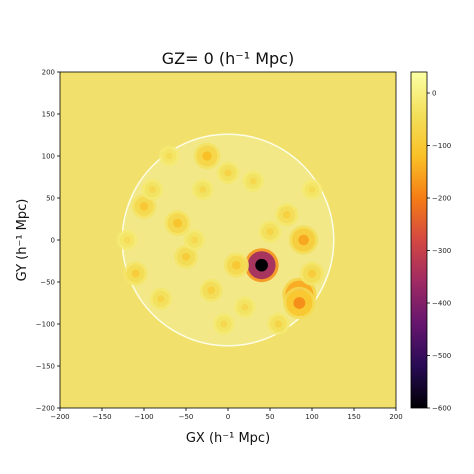 The width and height of the screenshot is (474, 474). Describe the element at coordinates (53, 241) in the screenshot. I see `y-tick-label: 0` at that location.